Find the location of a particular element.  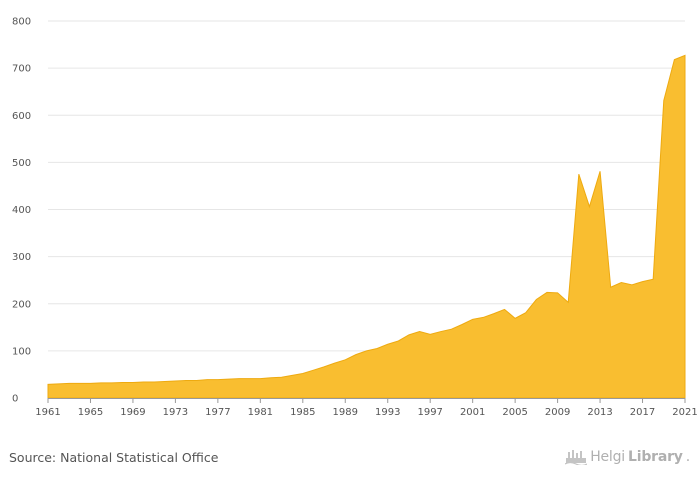

x-tick-label: 2009 is located at coordinates (557, 412).